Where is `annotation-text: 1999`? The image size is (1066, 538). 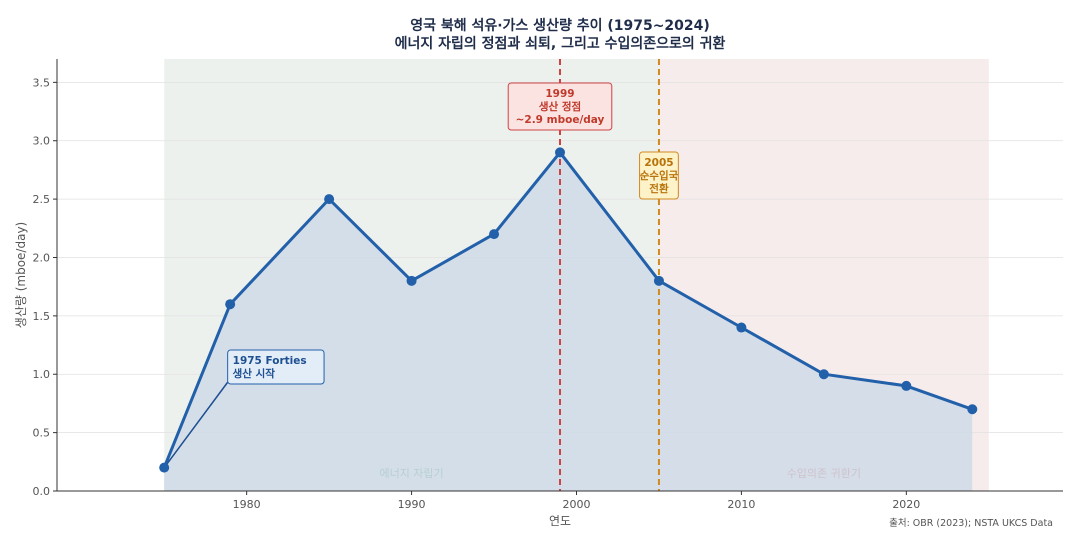 annotation-text: 1999 is located at coordinates (559, 94).